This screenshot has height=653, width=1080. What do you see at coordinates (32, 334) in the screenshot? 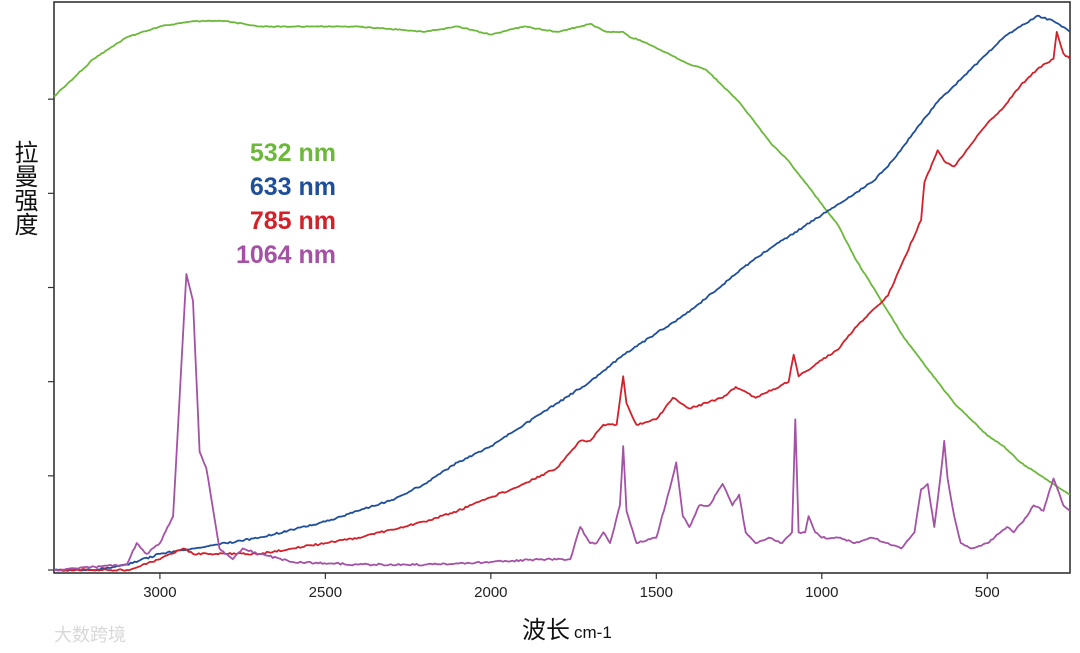
I see `y-axis: 拉曼强度` at bounding box center [32, 334].